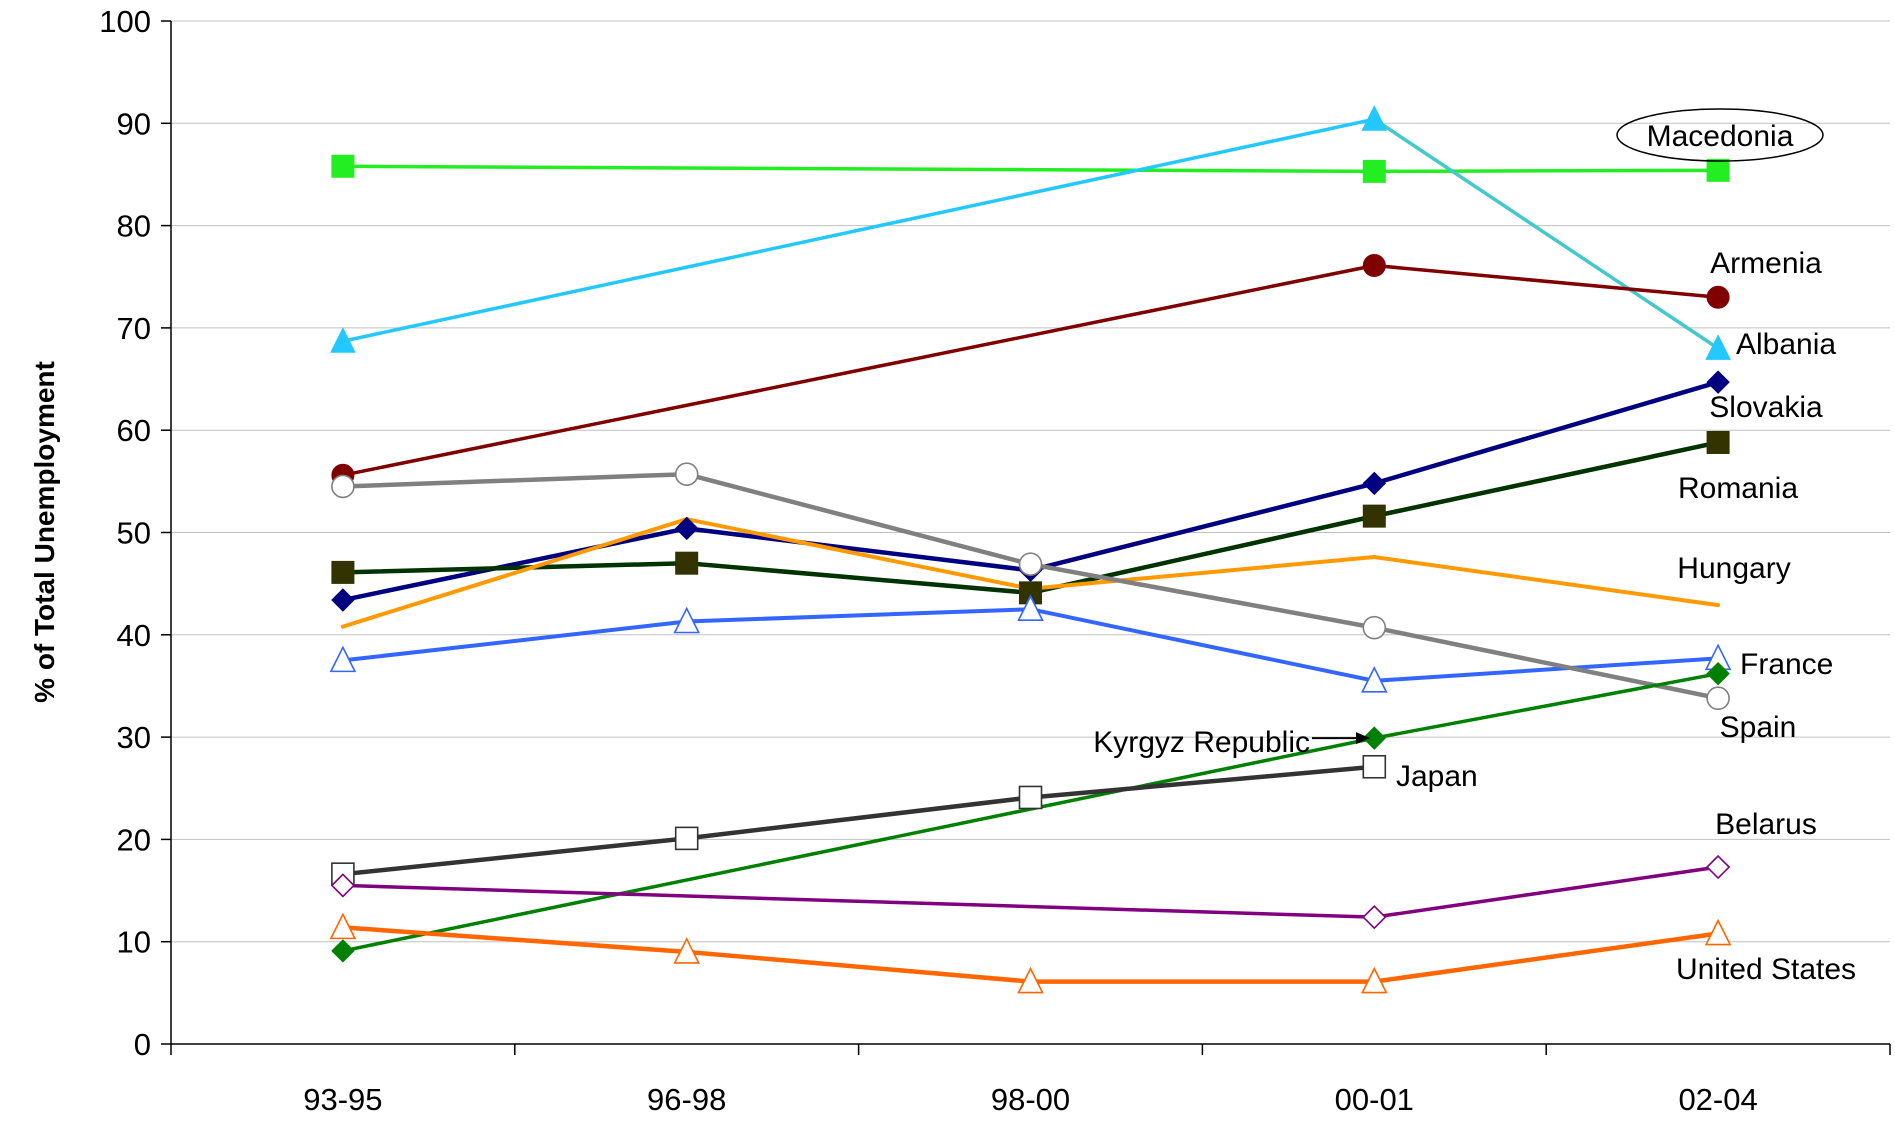 This screenshot has height=1121, width=1895. I want to click on x-tick-labels: 93-95 96-98 98-00 00-01 02-04, so click(1030, 1099).